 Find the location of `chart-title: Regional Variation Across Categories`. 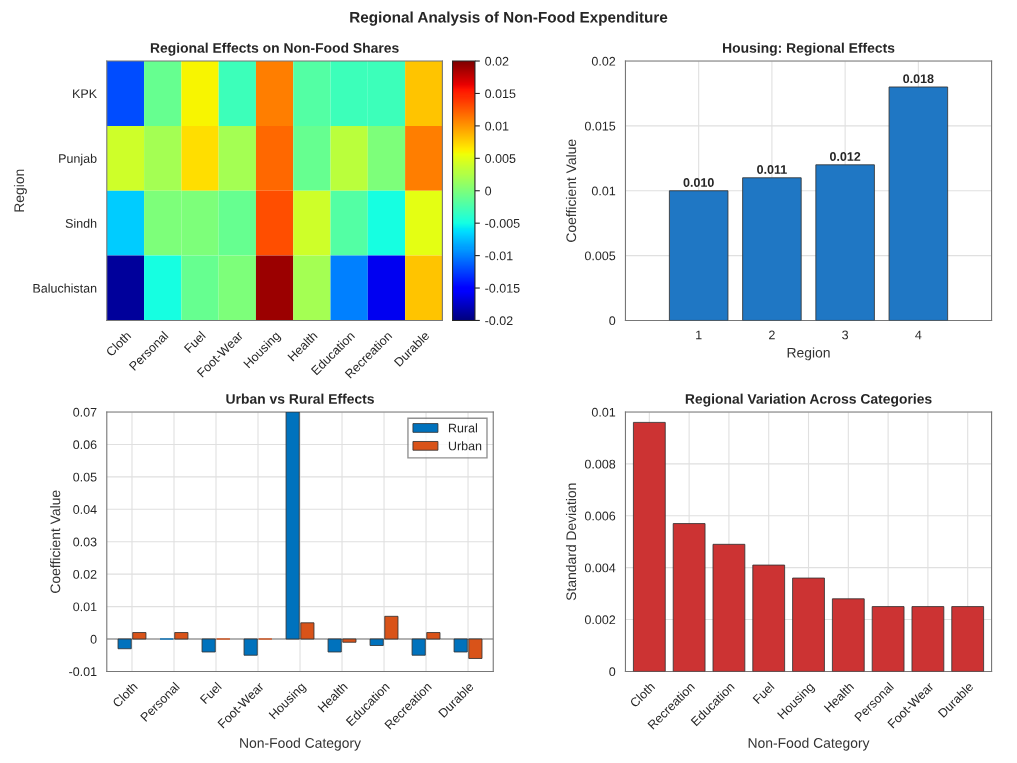

chart-title: Regional Variation Across Categories is located at coordinates (808, 400).